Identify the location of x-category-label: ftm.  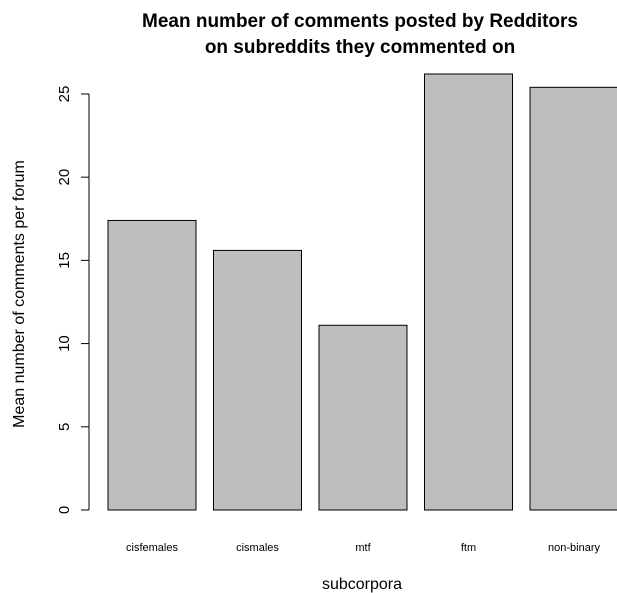
(468, 548).